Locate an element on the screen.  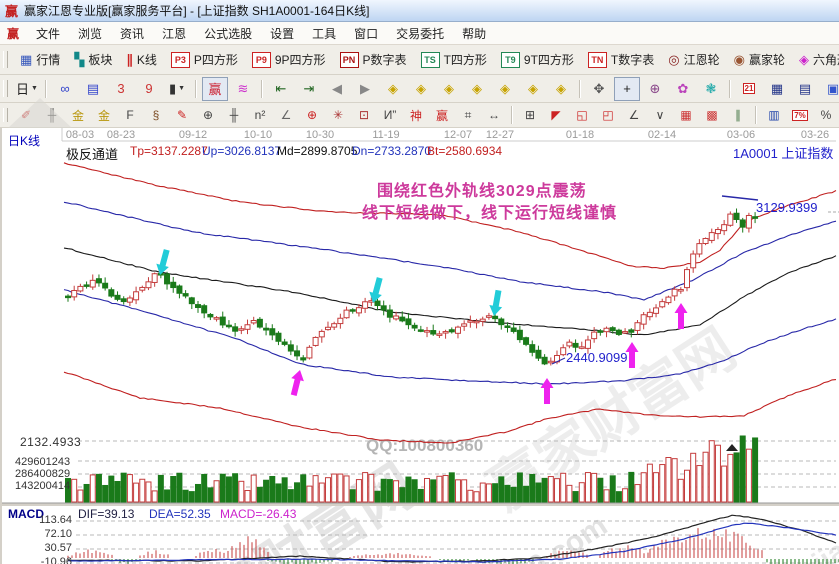
menu-item-file: 文件 is located at coordinates (48, 33).